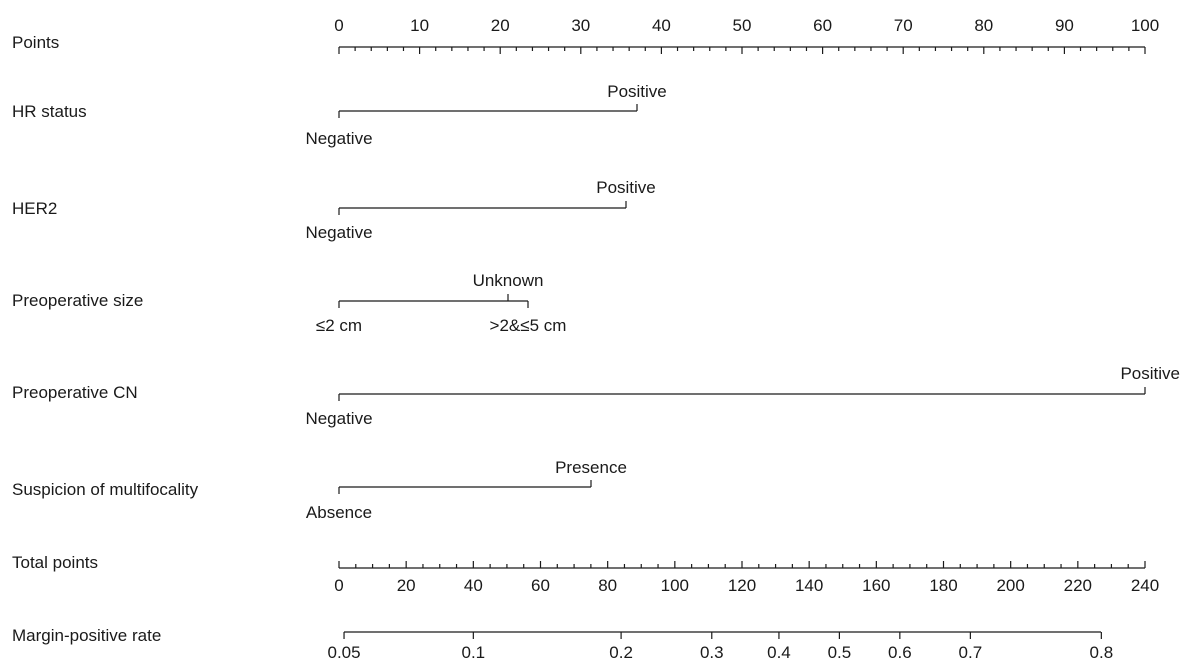  What do you see at coordinates (466, 490) in the screenshot?
I see `variable-row-multifocality: Absence Presence` at bounding box center [466, 490].